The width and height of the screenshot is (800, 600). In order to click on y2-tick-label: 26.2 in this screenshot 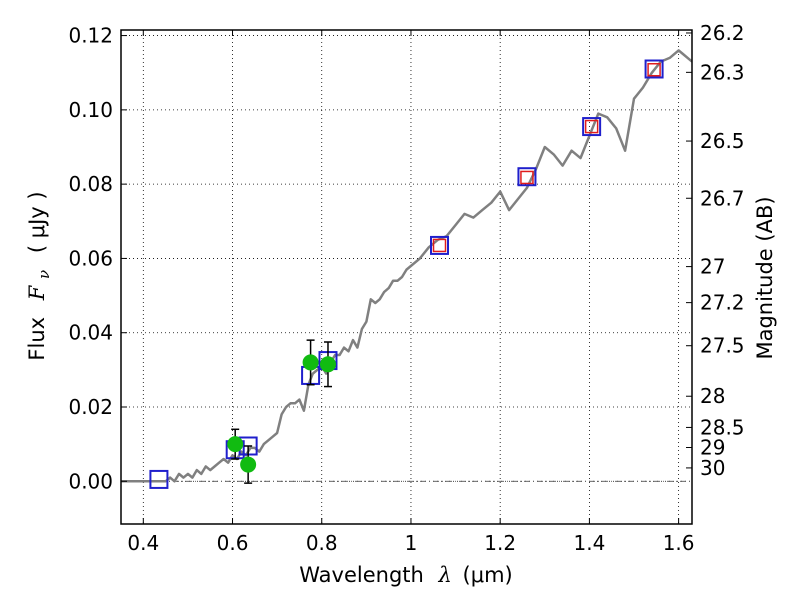, I will do `click(722, 33)`.